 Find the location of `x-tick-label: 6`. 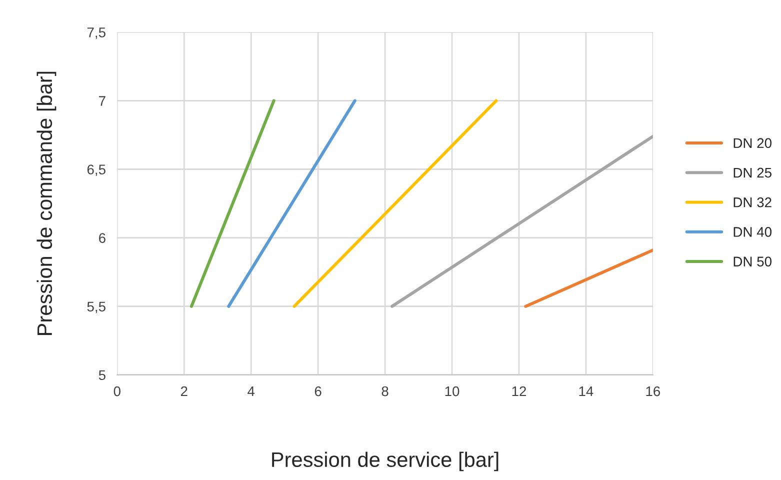

x-tick-label: 6 is located at coordinates (318, 391).